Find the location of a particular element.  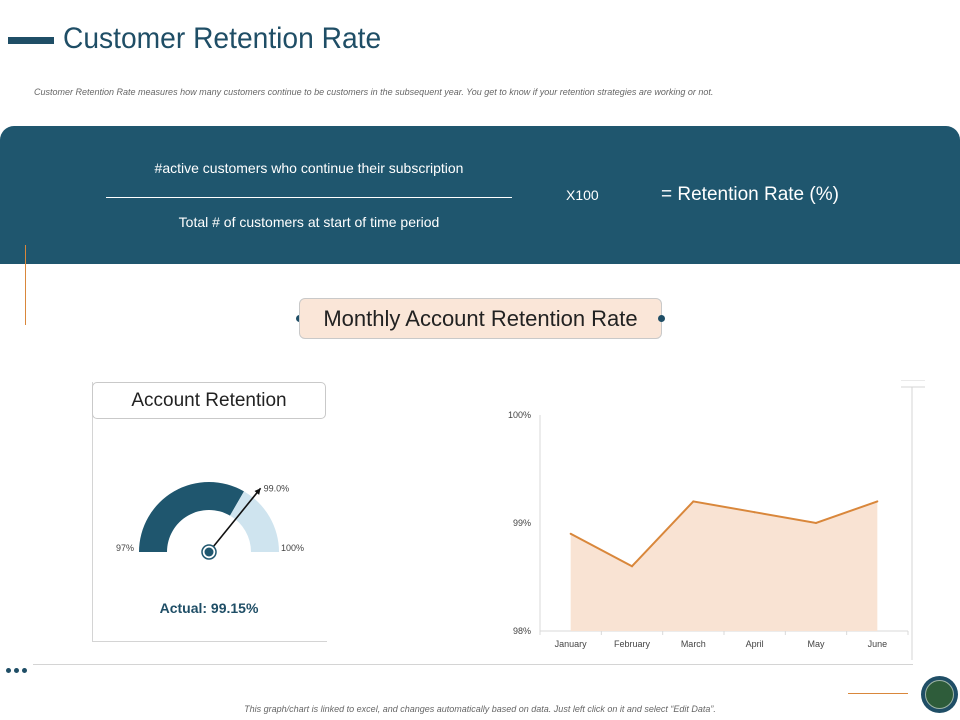

section-heading: Monthly Account Retention Rate is located at coordinates (480, 318).